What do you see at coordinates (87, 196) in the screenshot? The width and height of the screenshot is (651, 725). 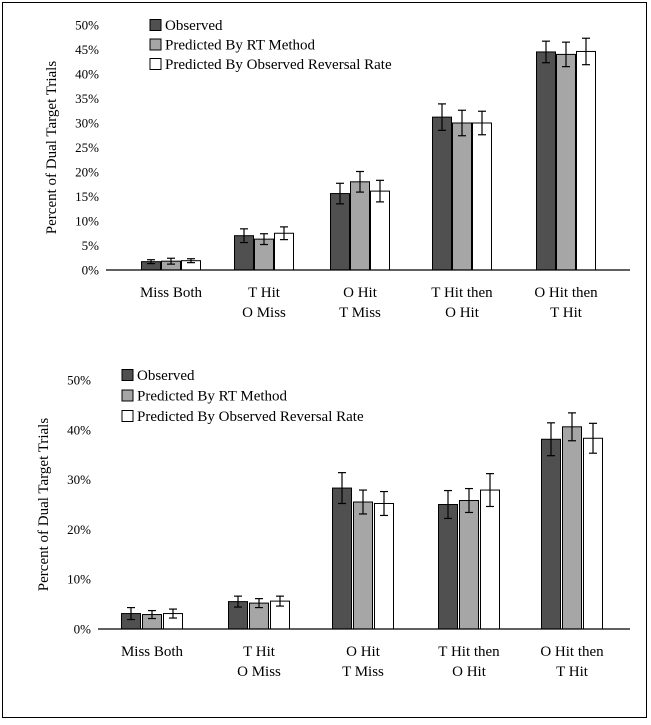 I see `y-tick-label: 15%` at bounding box center [87, 196].